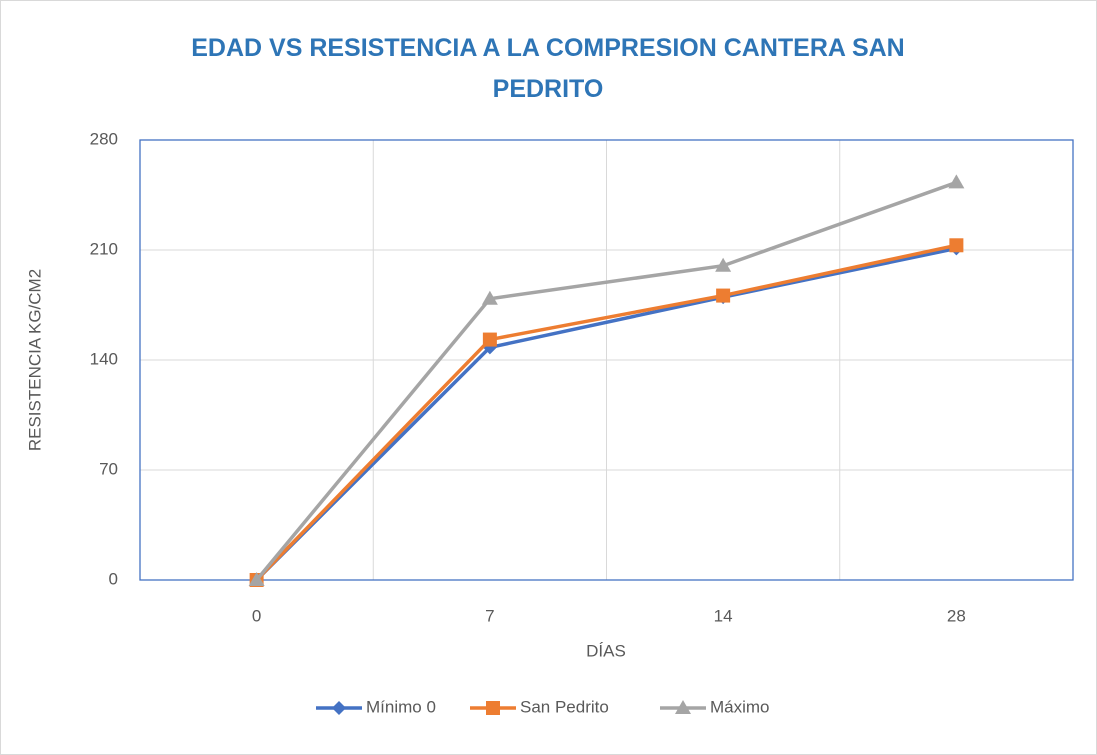 Image resolution: width=1097 pixels, height=755 pixels. I want to click on legend-label: Máximo, so click(740, 706).